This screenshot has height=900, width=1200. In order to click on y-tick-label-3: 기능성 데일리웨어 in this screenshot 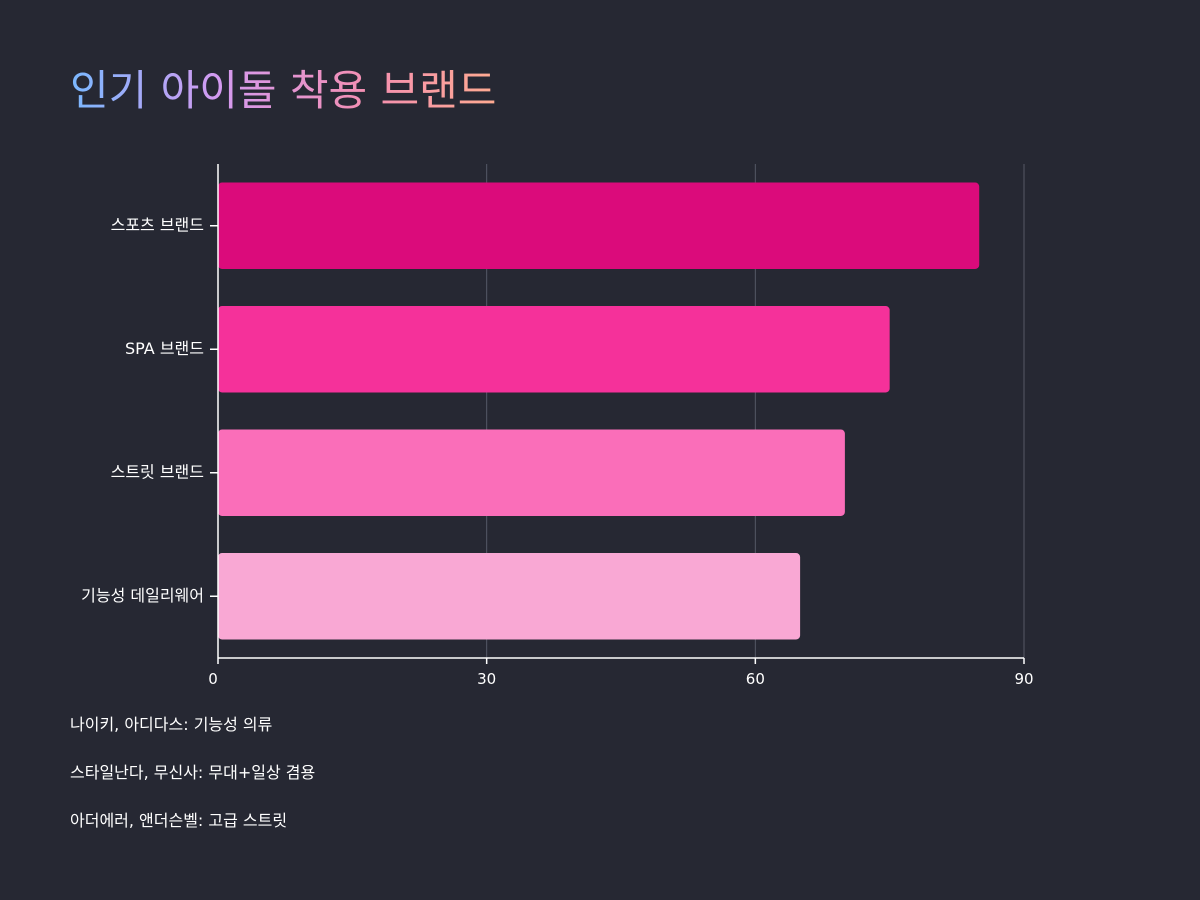, I will do `click(142, 595)`.